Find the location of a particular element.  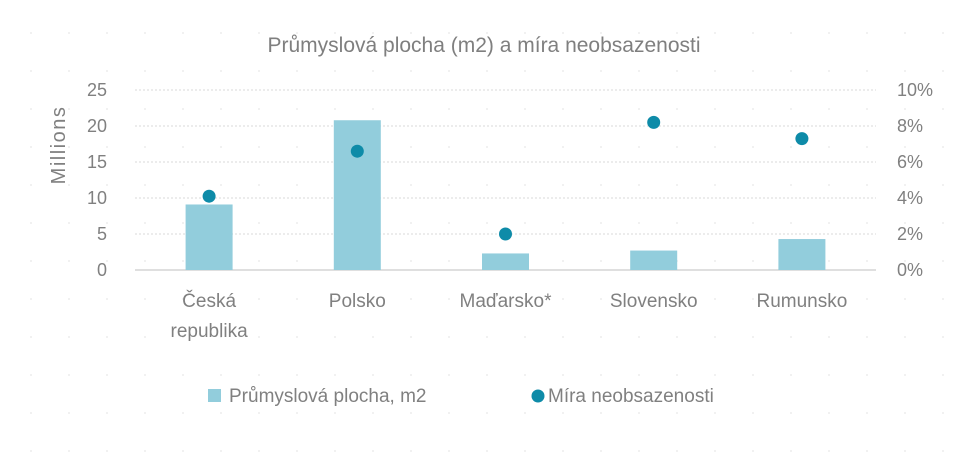

x-tick-label: Slovensko is located at coordinates (654, 301).